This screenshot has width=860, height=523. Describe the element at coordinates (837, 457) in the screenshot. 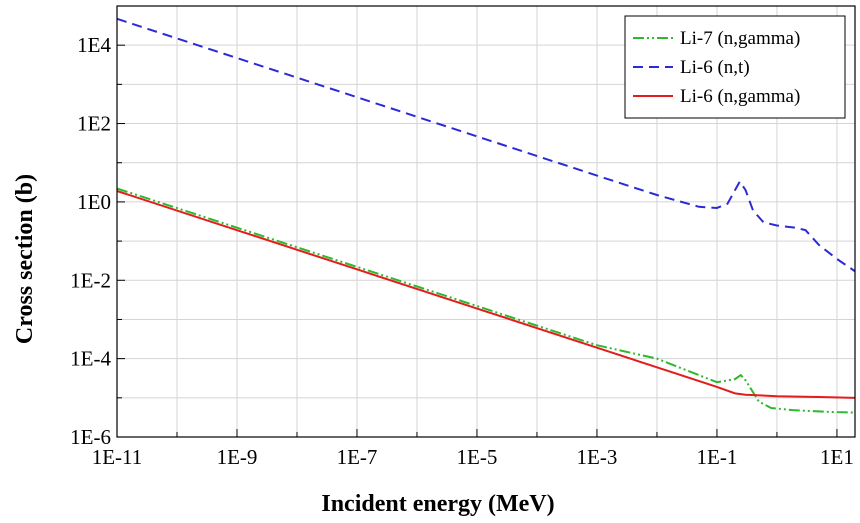

I see `x-tick-label: 1E1` at that location.